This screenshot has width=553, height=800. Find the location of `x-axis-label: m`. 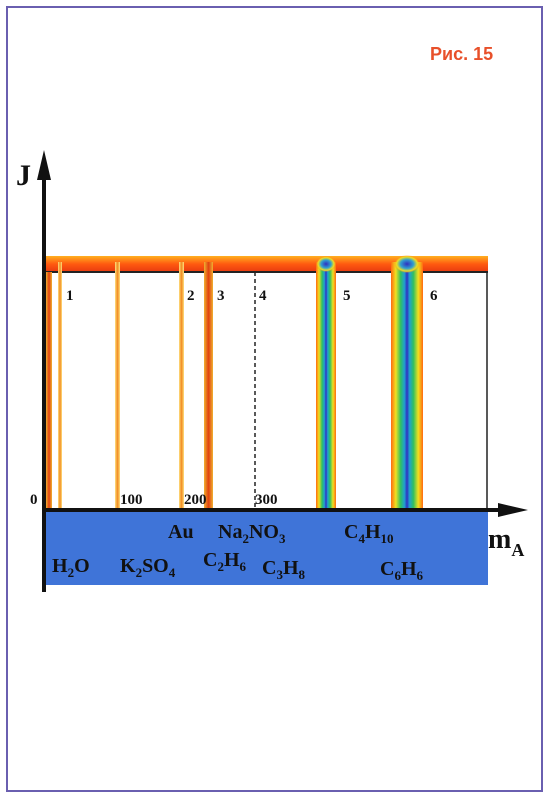

x-axis-label: m is located at coordinates (499, 539).